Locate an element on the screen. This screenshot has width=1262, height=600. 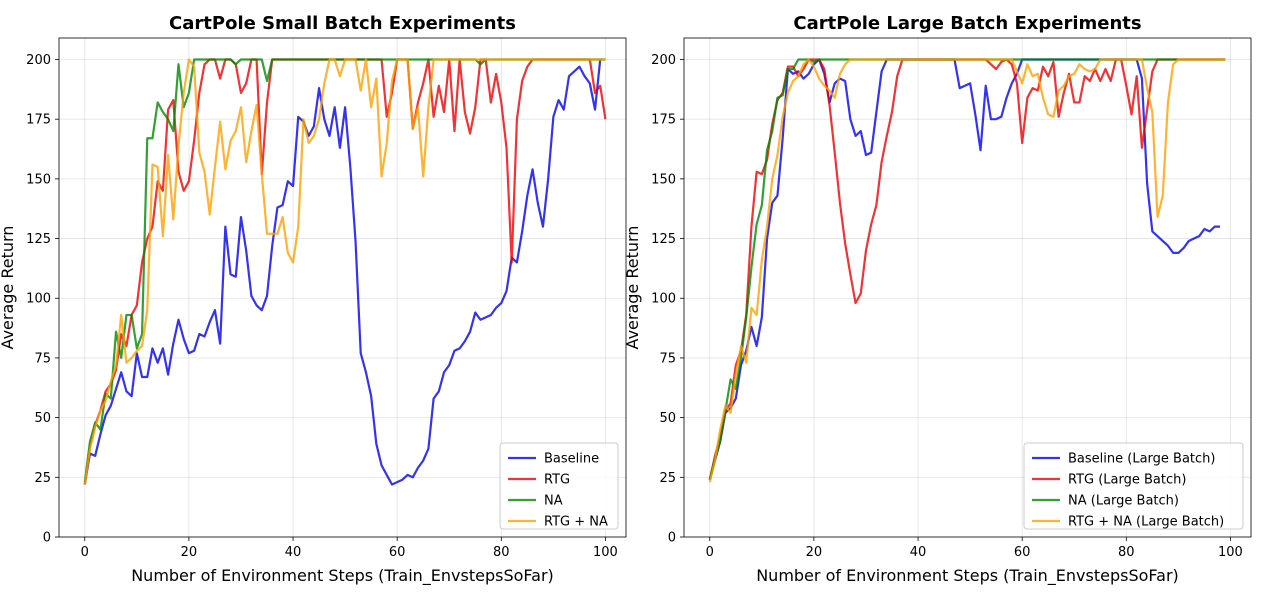
legend-label: Baseline is located at coordinates (571, 459).